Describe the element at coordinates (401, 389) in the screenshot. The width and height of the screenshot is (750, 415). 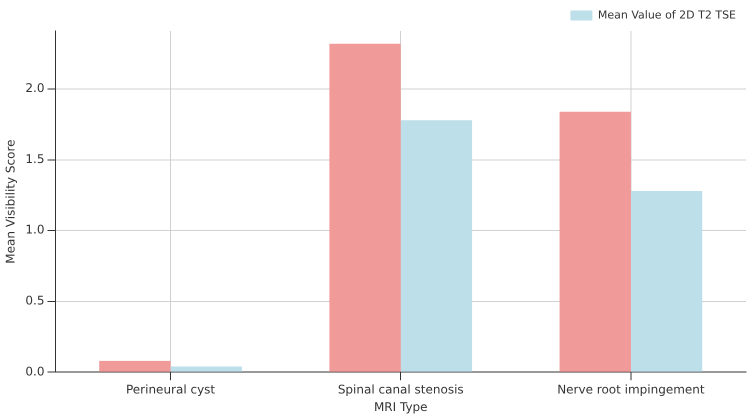
I see `x-tick-label: Spinal canal stenosis` at that location.